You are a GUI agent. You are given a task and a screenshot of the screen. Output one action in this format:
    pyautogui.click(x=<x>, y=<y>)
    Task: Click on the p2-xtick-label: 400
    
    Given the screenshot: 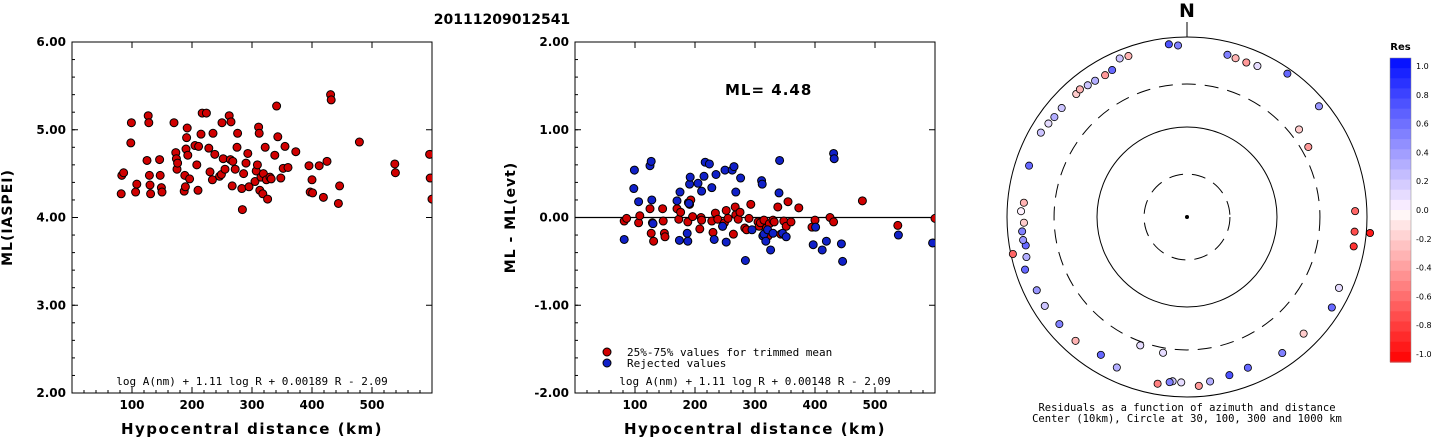 What is the action you would take?
    pyautogui.click(x=814, y=405)
    